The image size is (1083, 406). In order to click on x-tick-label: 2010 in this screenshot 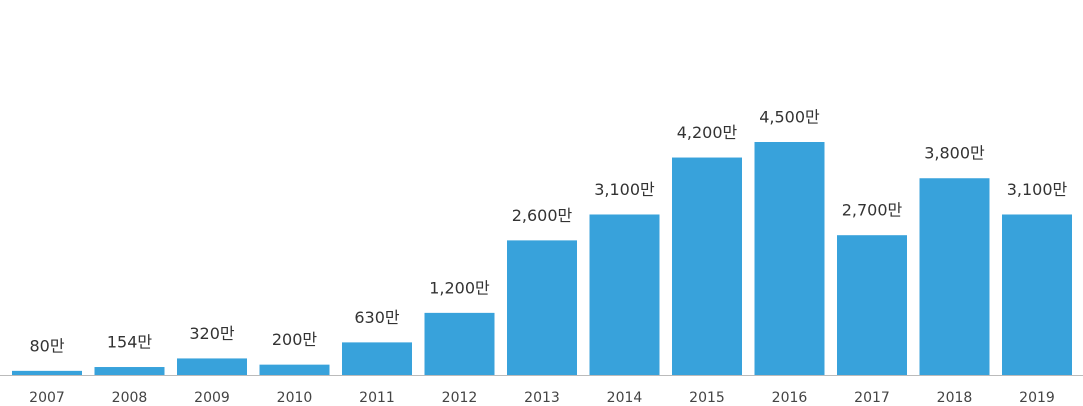, I will do `click(295, 398)`.